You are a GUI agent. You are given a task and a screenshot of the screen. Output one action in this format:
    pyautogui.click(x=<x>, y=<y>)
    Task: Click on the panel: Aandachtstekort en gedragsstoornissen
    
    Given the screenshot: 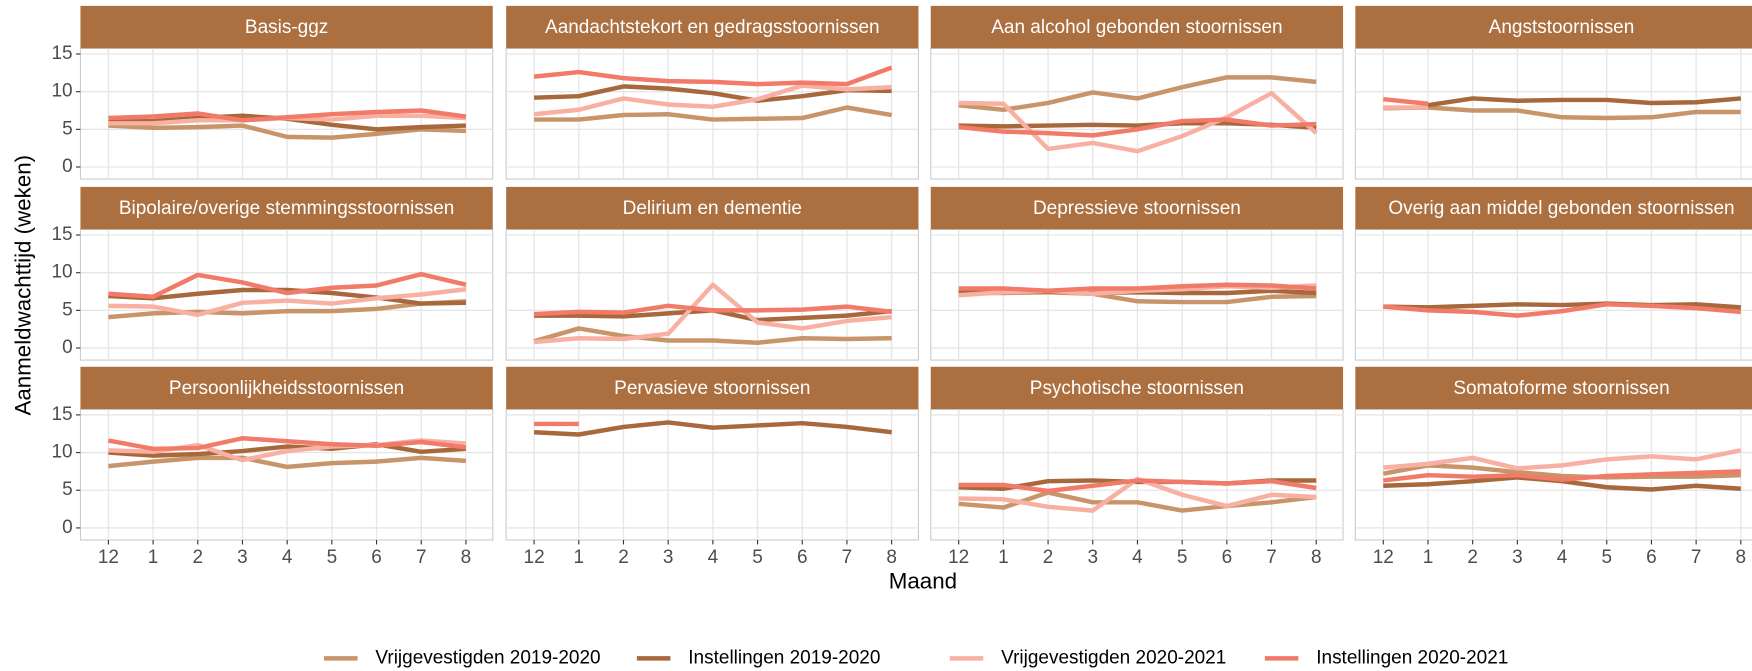 What is the action you would take?
    pyautogui.click(x=712, y=92)
    